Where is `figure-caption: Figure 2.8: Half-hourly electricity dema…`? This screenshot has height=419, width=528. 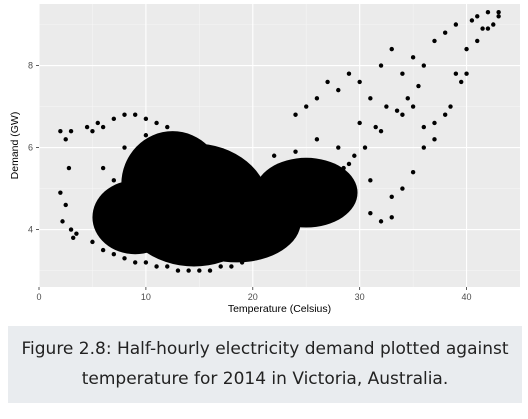 figure-caption: Figure 2.8: Half-hourly electricity dema… is located at coordinates (265, 364).